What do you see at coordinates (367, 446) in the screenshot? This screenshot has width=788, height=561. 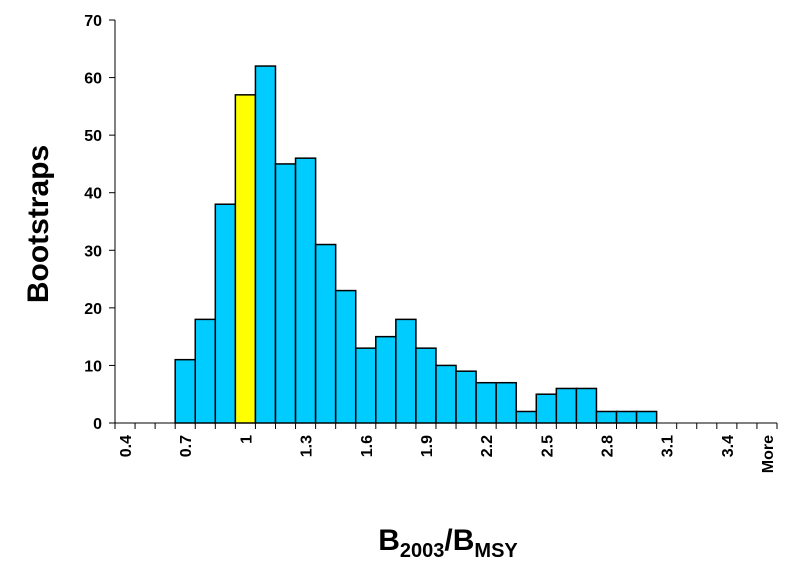 I see `x-tick-label: 1.6` at bounding box center [367, 446].